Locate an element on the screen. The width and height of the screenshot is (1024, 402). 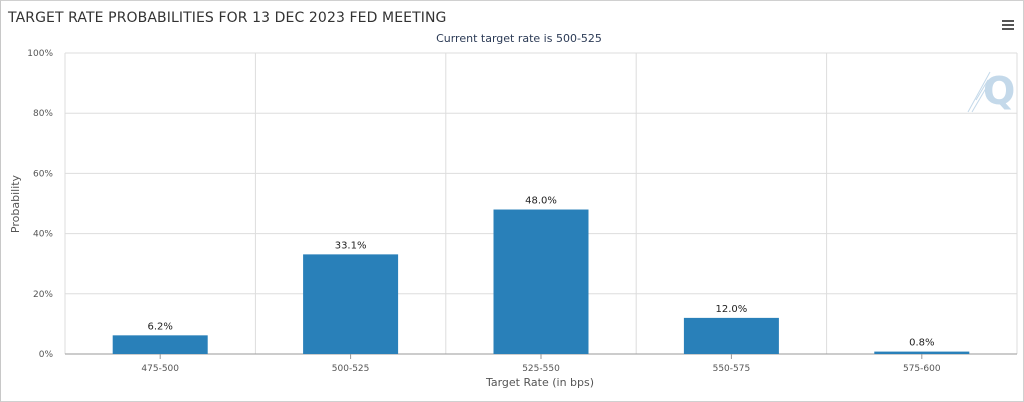
data-label-500-525: 33.1% is located at coordinates (351, 245).